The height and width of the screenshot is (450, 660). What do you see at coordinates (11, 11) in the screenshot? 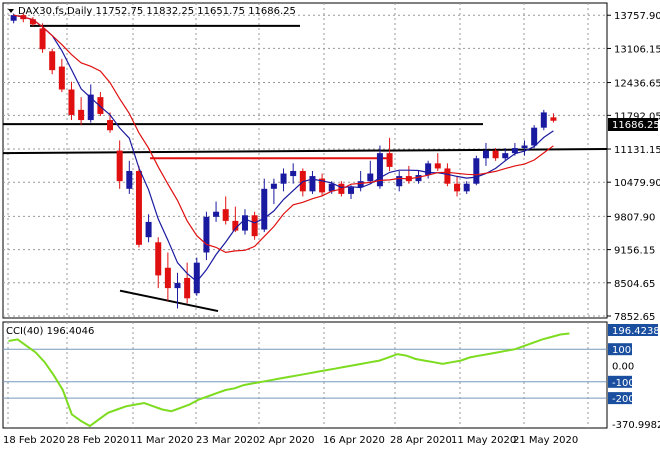
I see `collapse-triangle-icon` at bounding box center [11, 11].